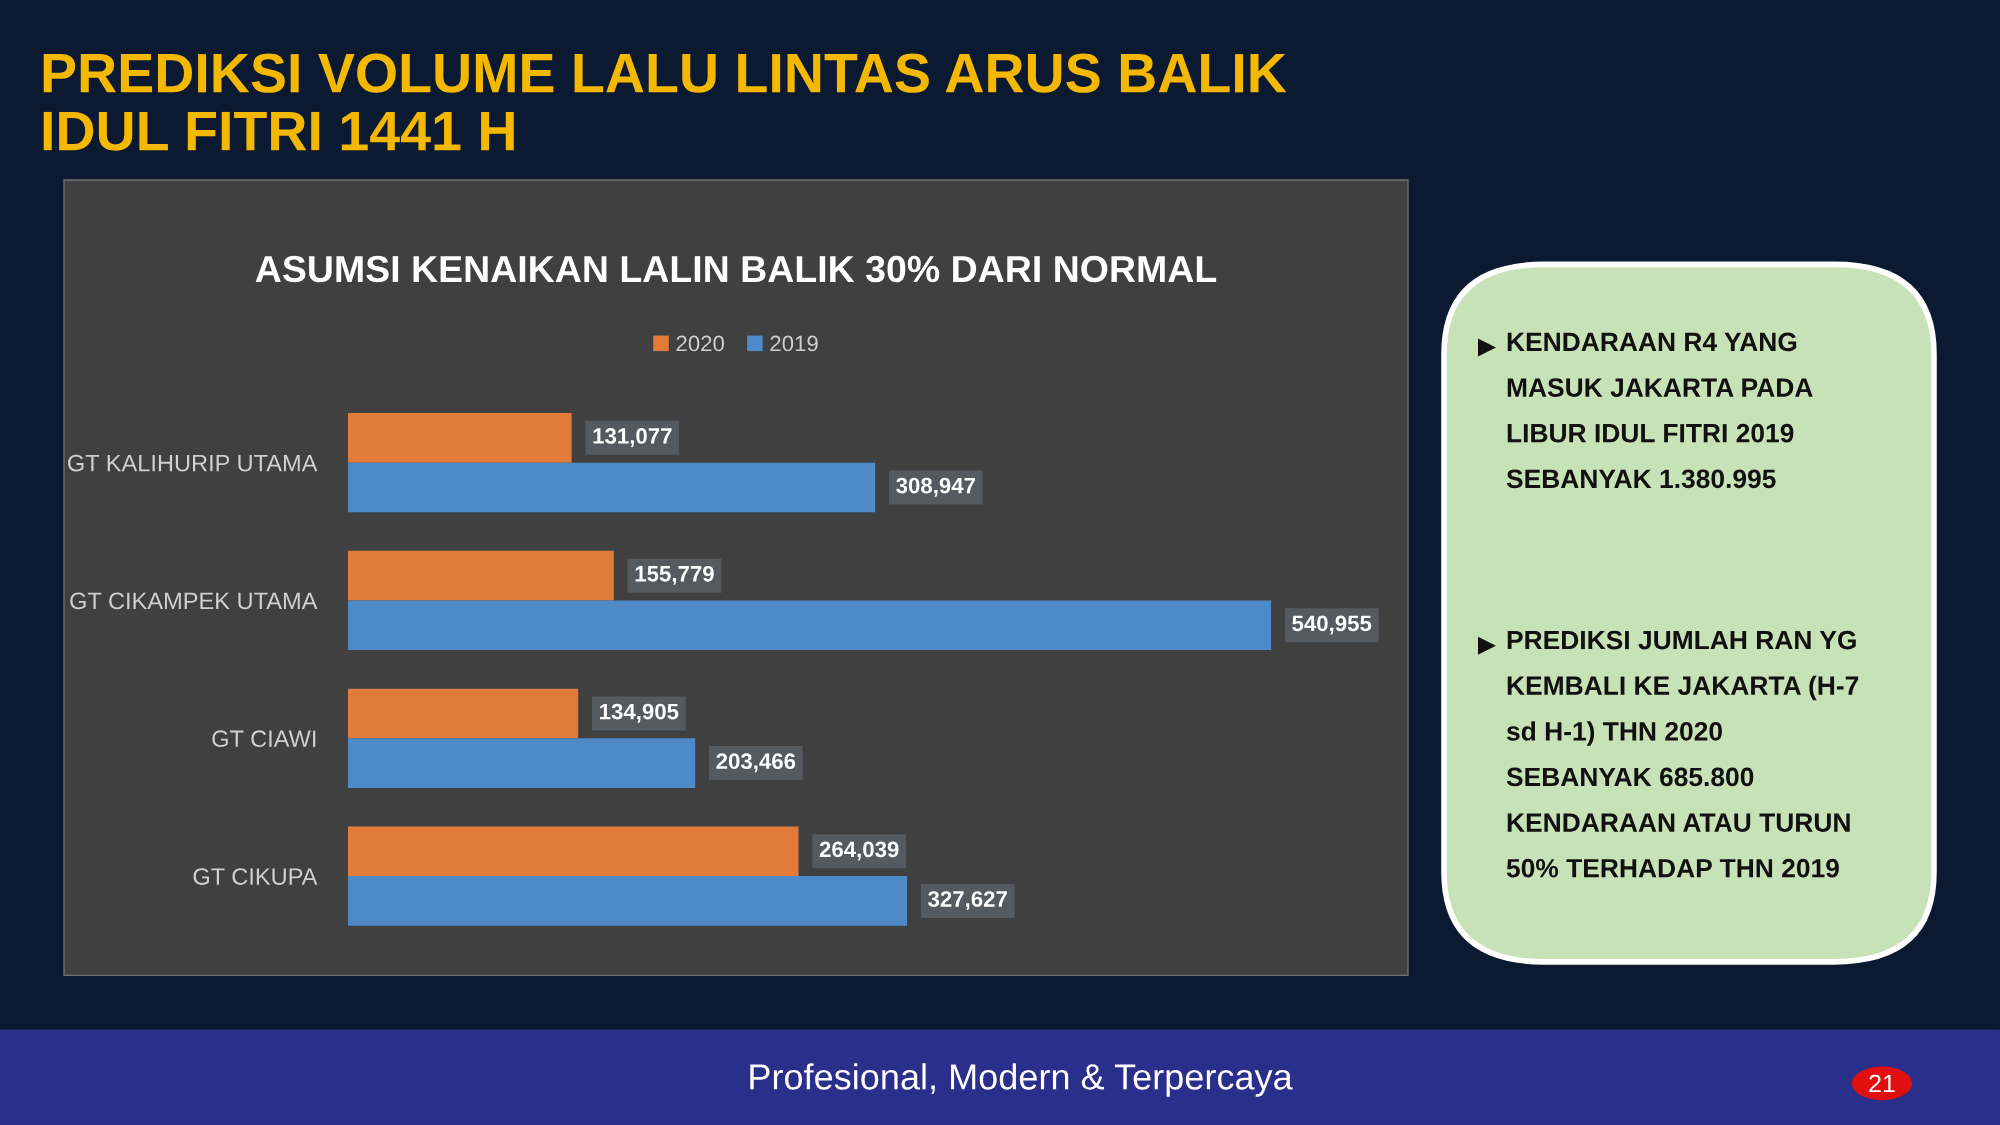  I want to click on data-label: 540,955, so click(1332, 625).